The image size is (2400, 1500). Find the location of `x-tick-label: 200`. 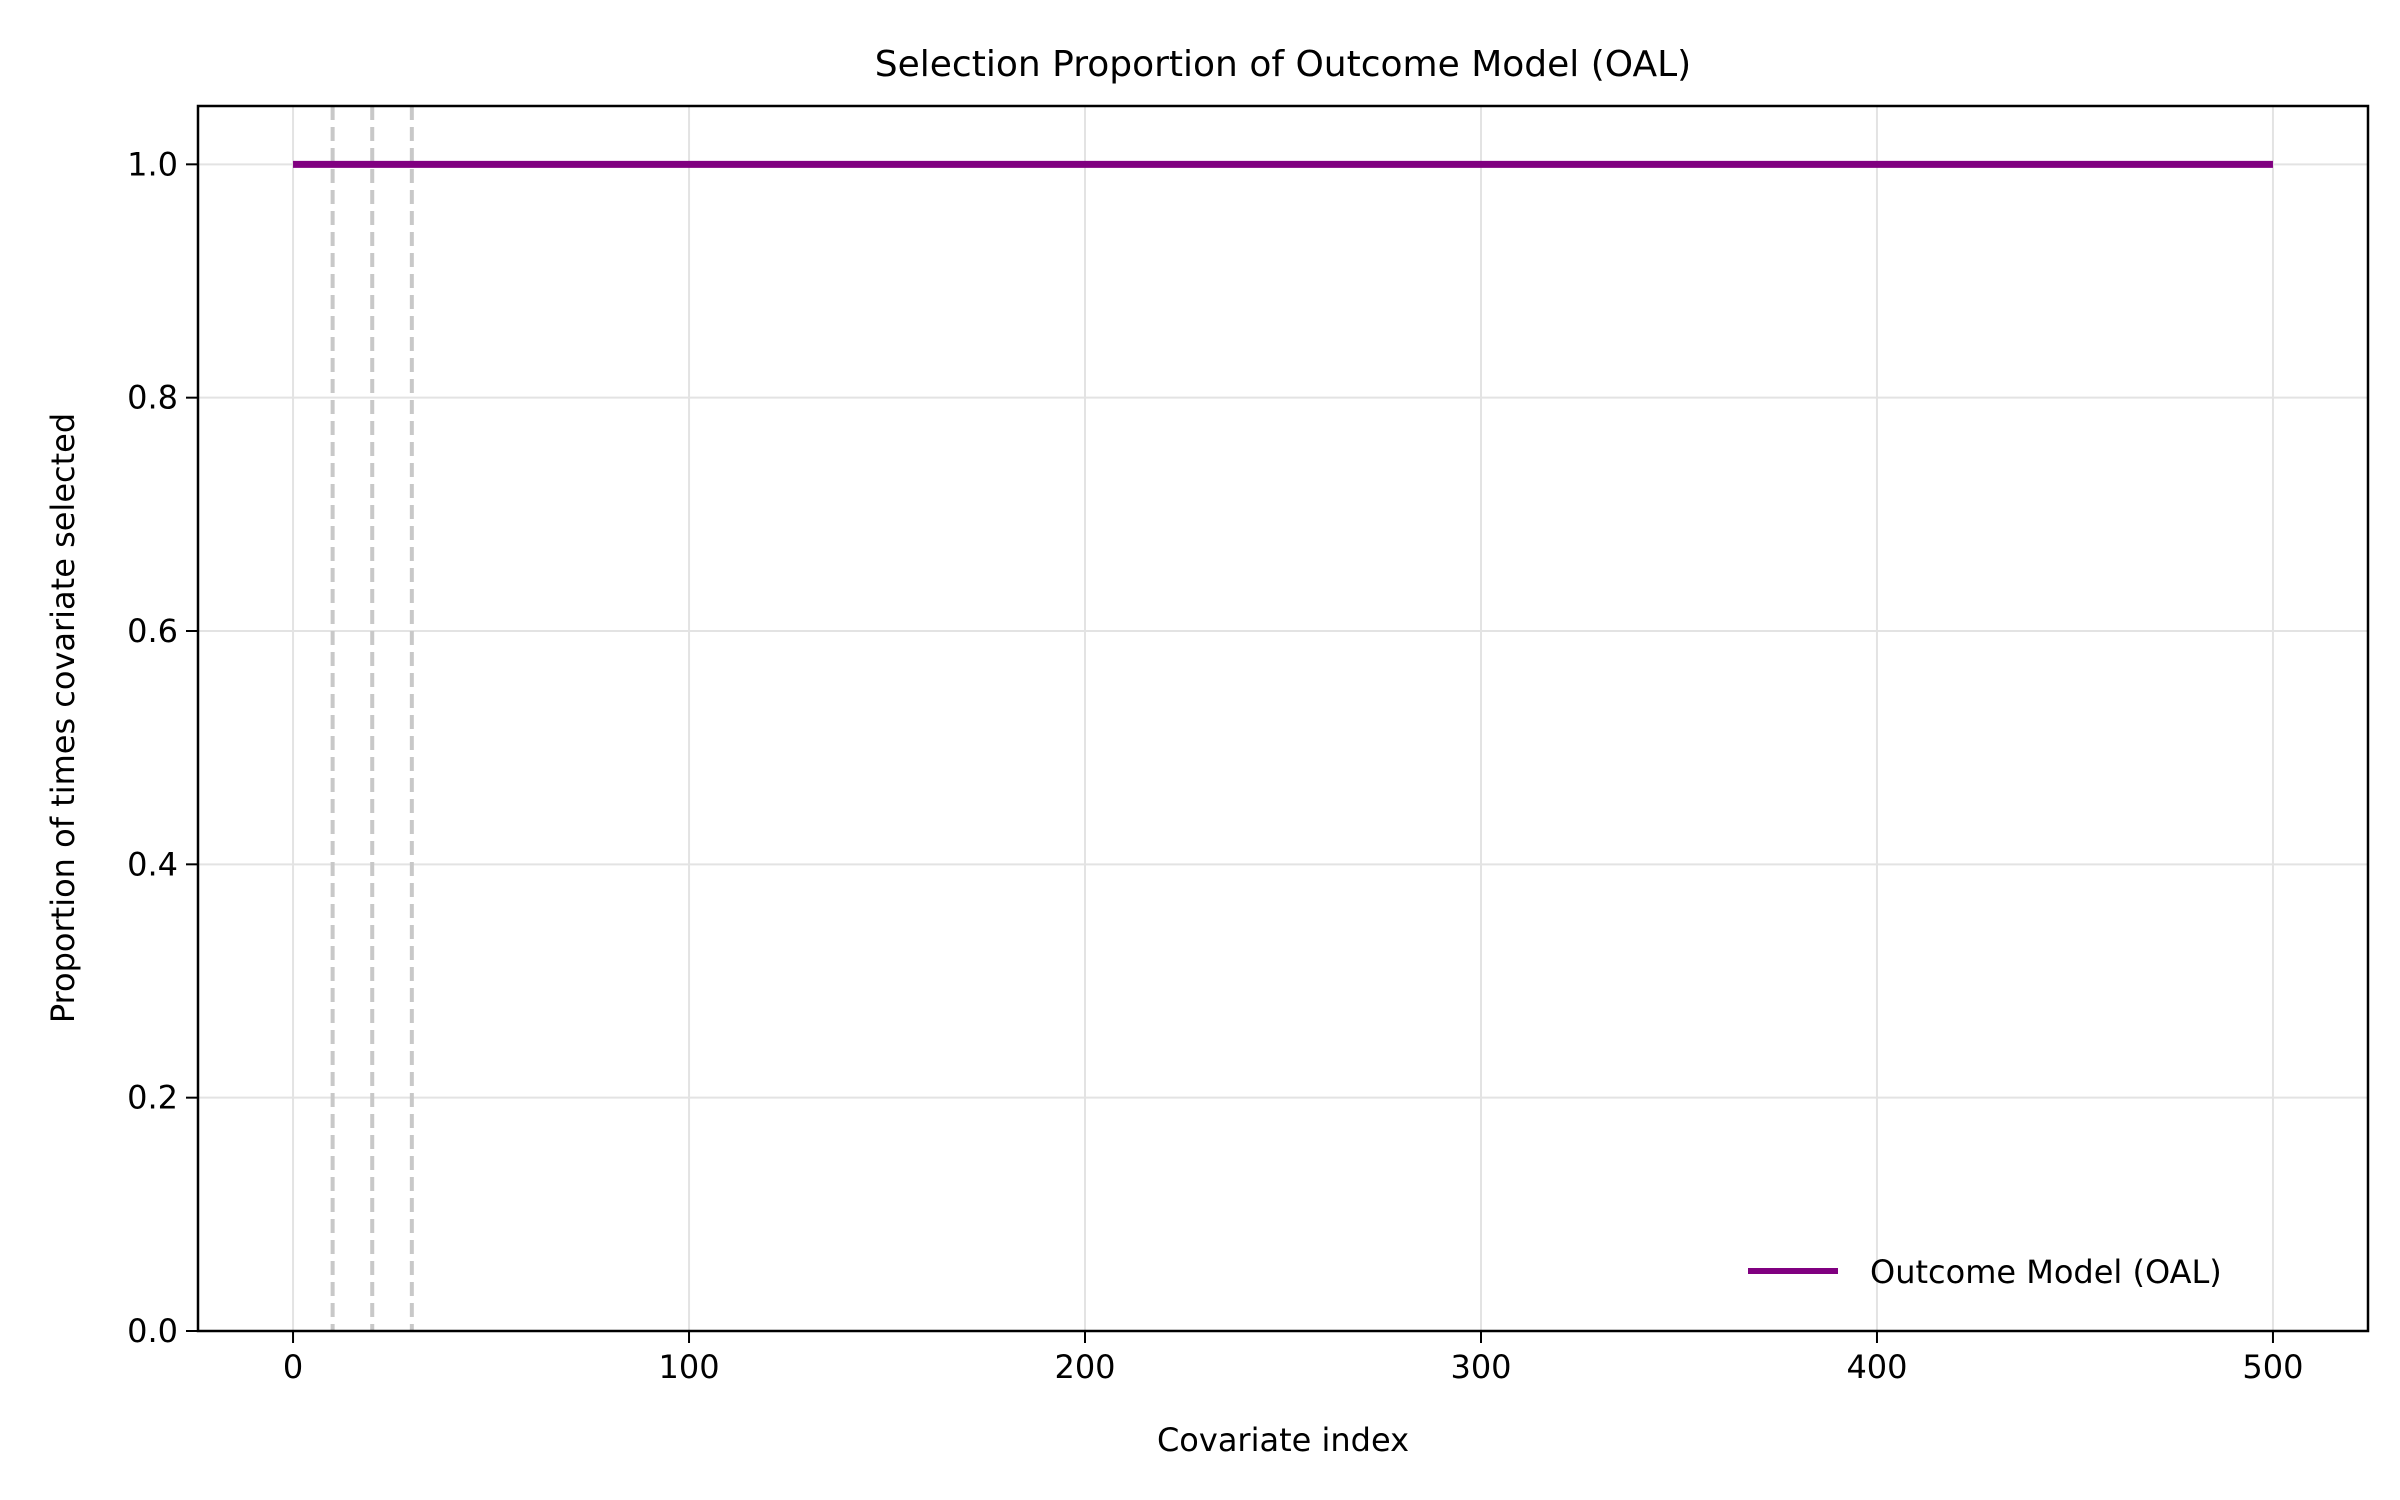

x-tick-label: 200 is located at coordinates (1084, 1367).